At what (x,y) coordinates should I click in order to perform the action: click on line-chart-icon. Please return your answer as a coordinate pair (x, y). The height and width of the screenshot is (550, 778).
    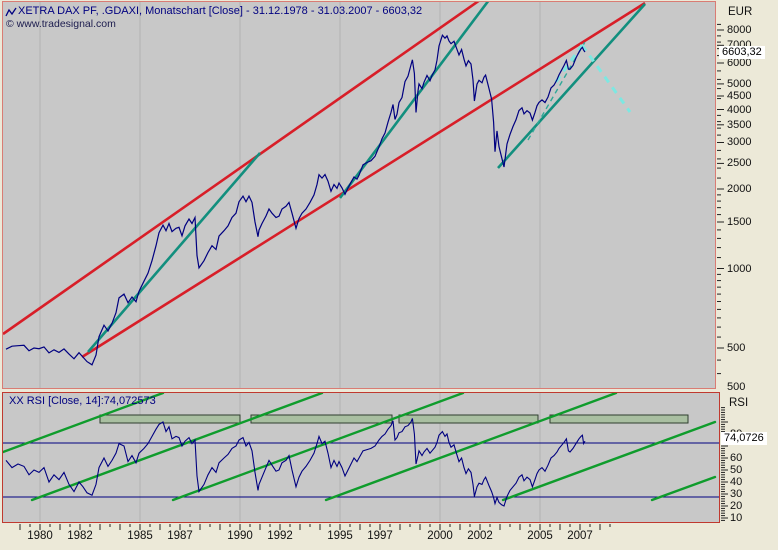
    Looking at the image, I should click on (11, 12).